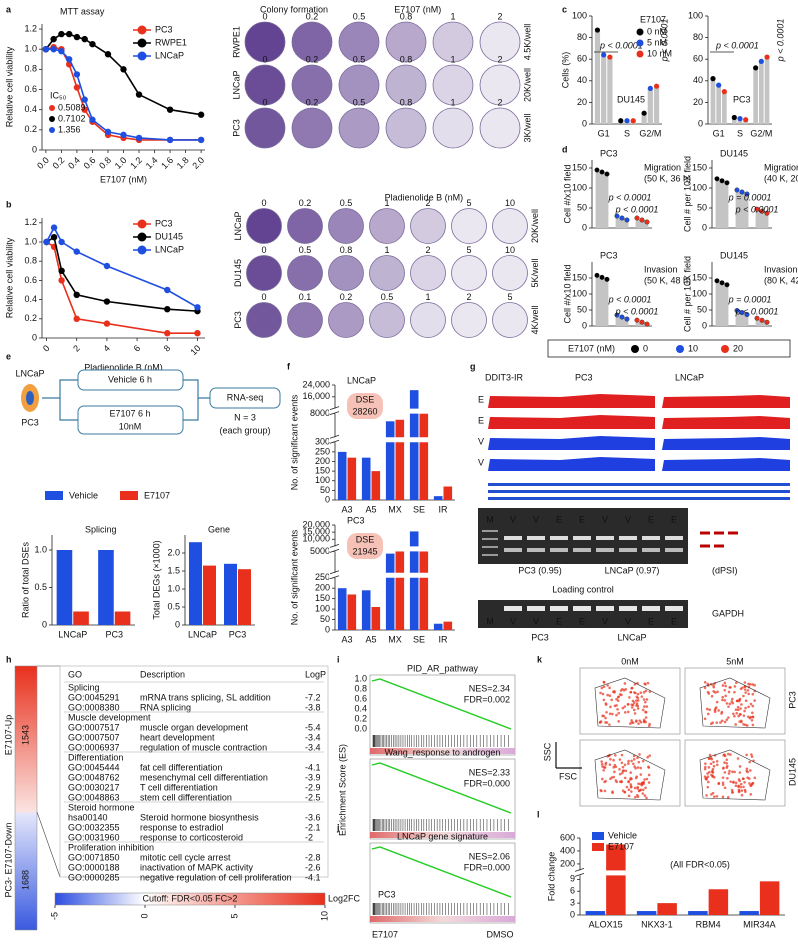 The width and height of the screenshot is (798, 946). Describe the element at coordinates (165, 707) in the screenshot. I see `table-cell: RNA splicing` at that location.